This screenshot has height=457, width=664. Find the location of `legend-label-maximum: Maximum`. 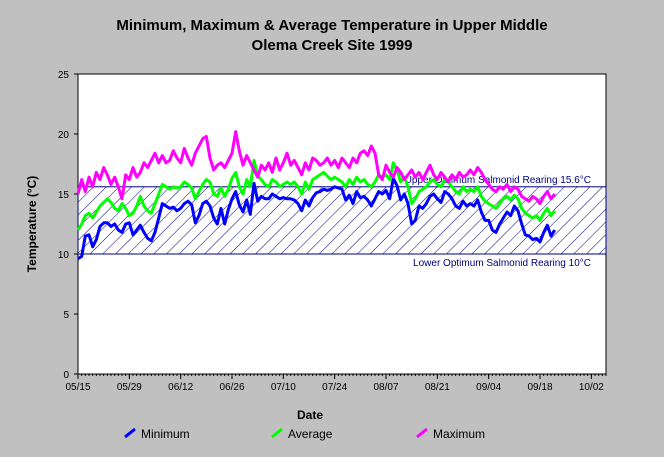

legend-label-maximum: Maximum is located at coordinates (459, 434).